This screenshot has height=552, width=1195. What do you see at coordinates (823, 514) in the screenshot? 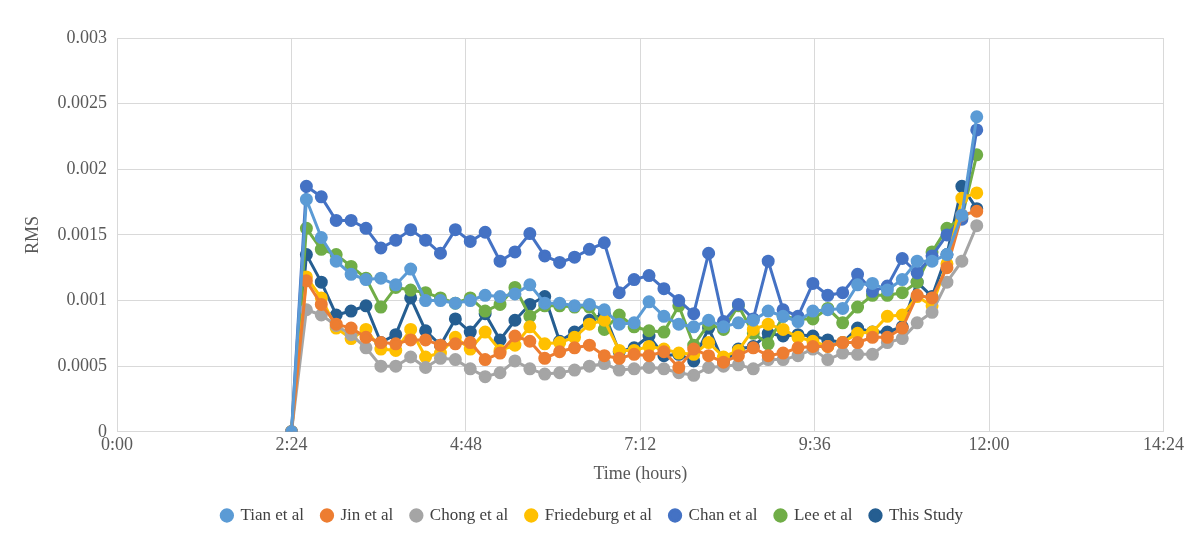
I see `legend-label: Lee et al` at bounding box center [823, 514].